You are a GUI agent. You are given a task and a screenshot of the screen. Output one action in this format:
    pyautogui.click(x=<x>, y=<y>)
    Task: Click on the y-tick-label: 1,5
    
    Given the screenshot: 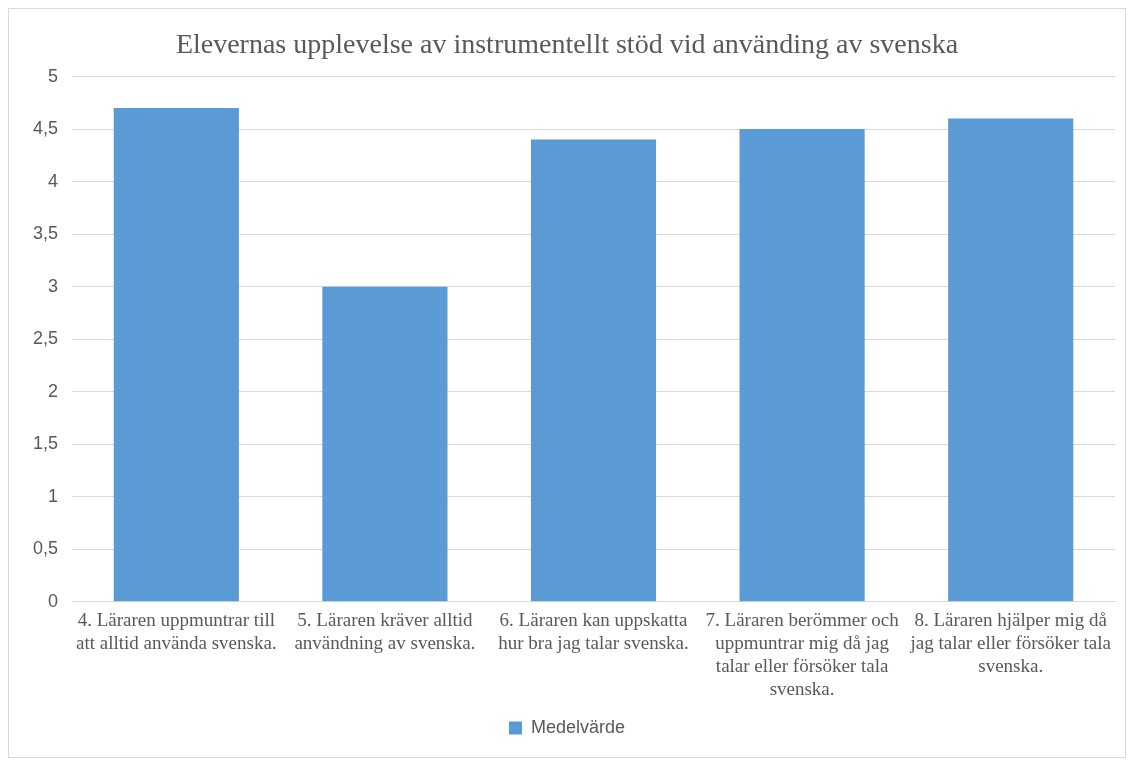 What is the action you would take?
    pyautogui.click(x=45, y=443)
    